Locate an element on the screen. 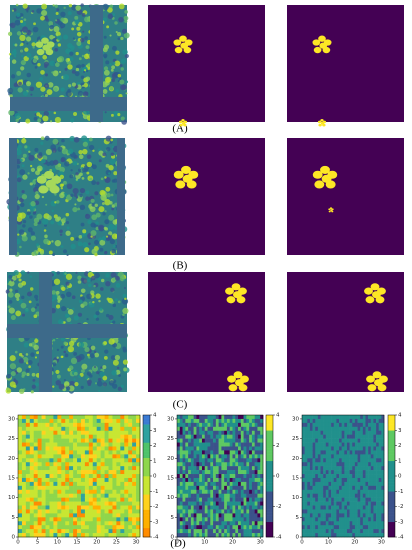  y-tick-label: 5 is located at coordinates (298, 518).